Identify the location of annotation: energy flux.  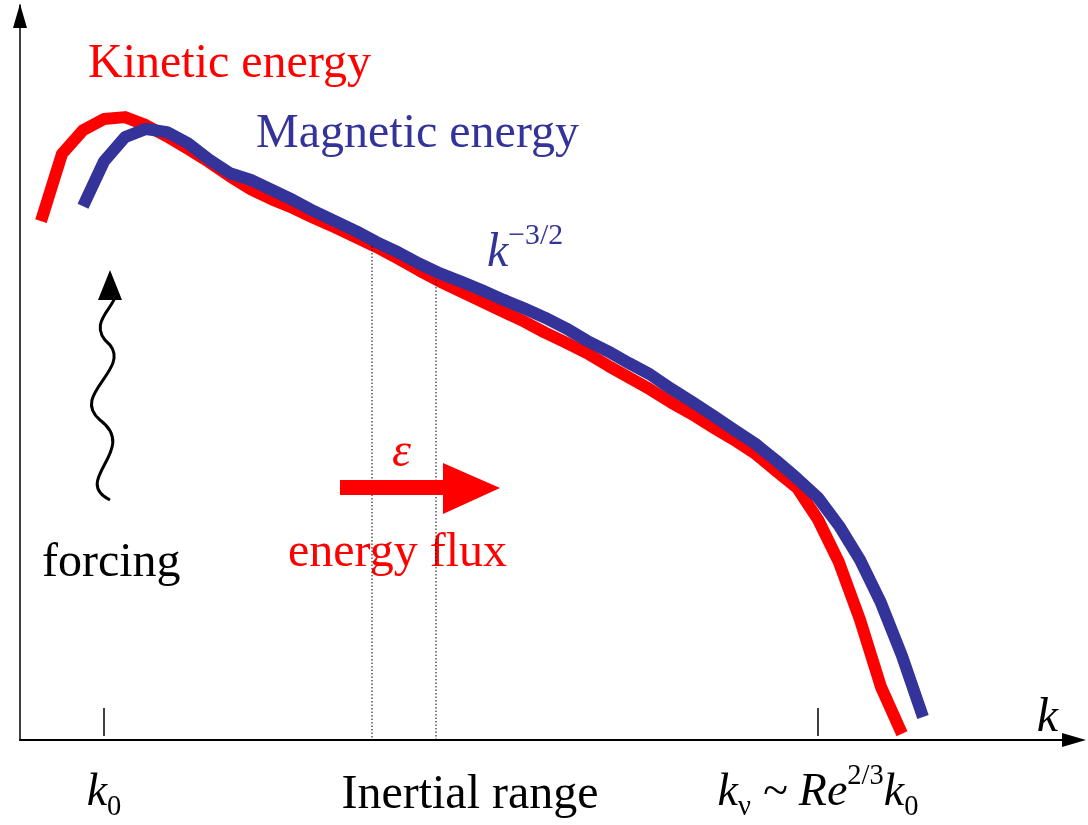
(398, 549).